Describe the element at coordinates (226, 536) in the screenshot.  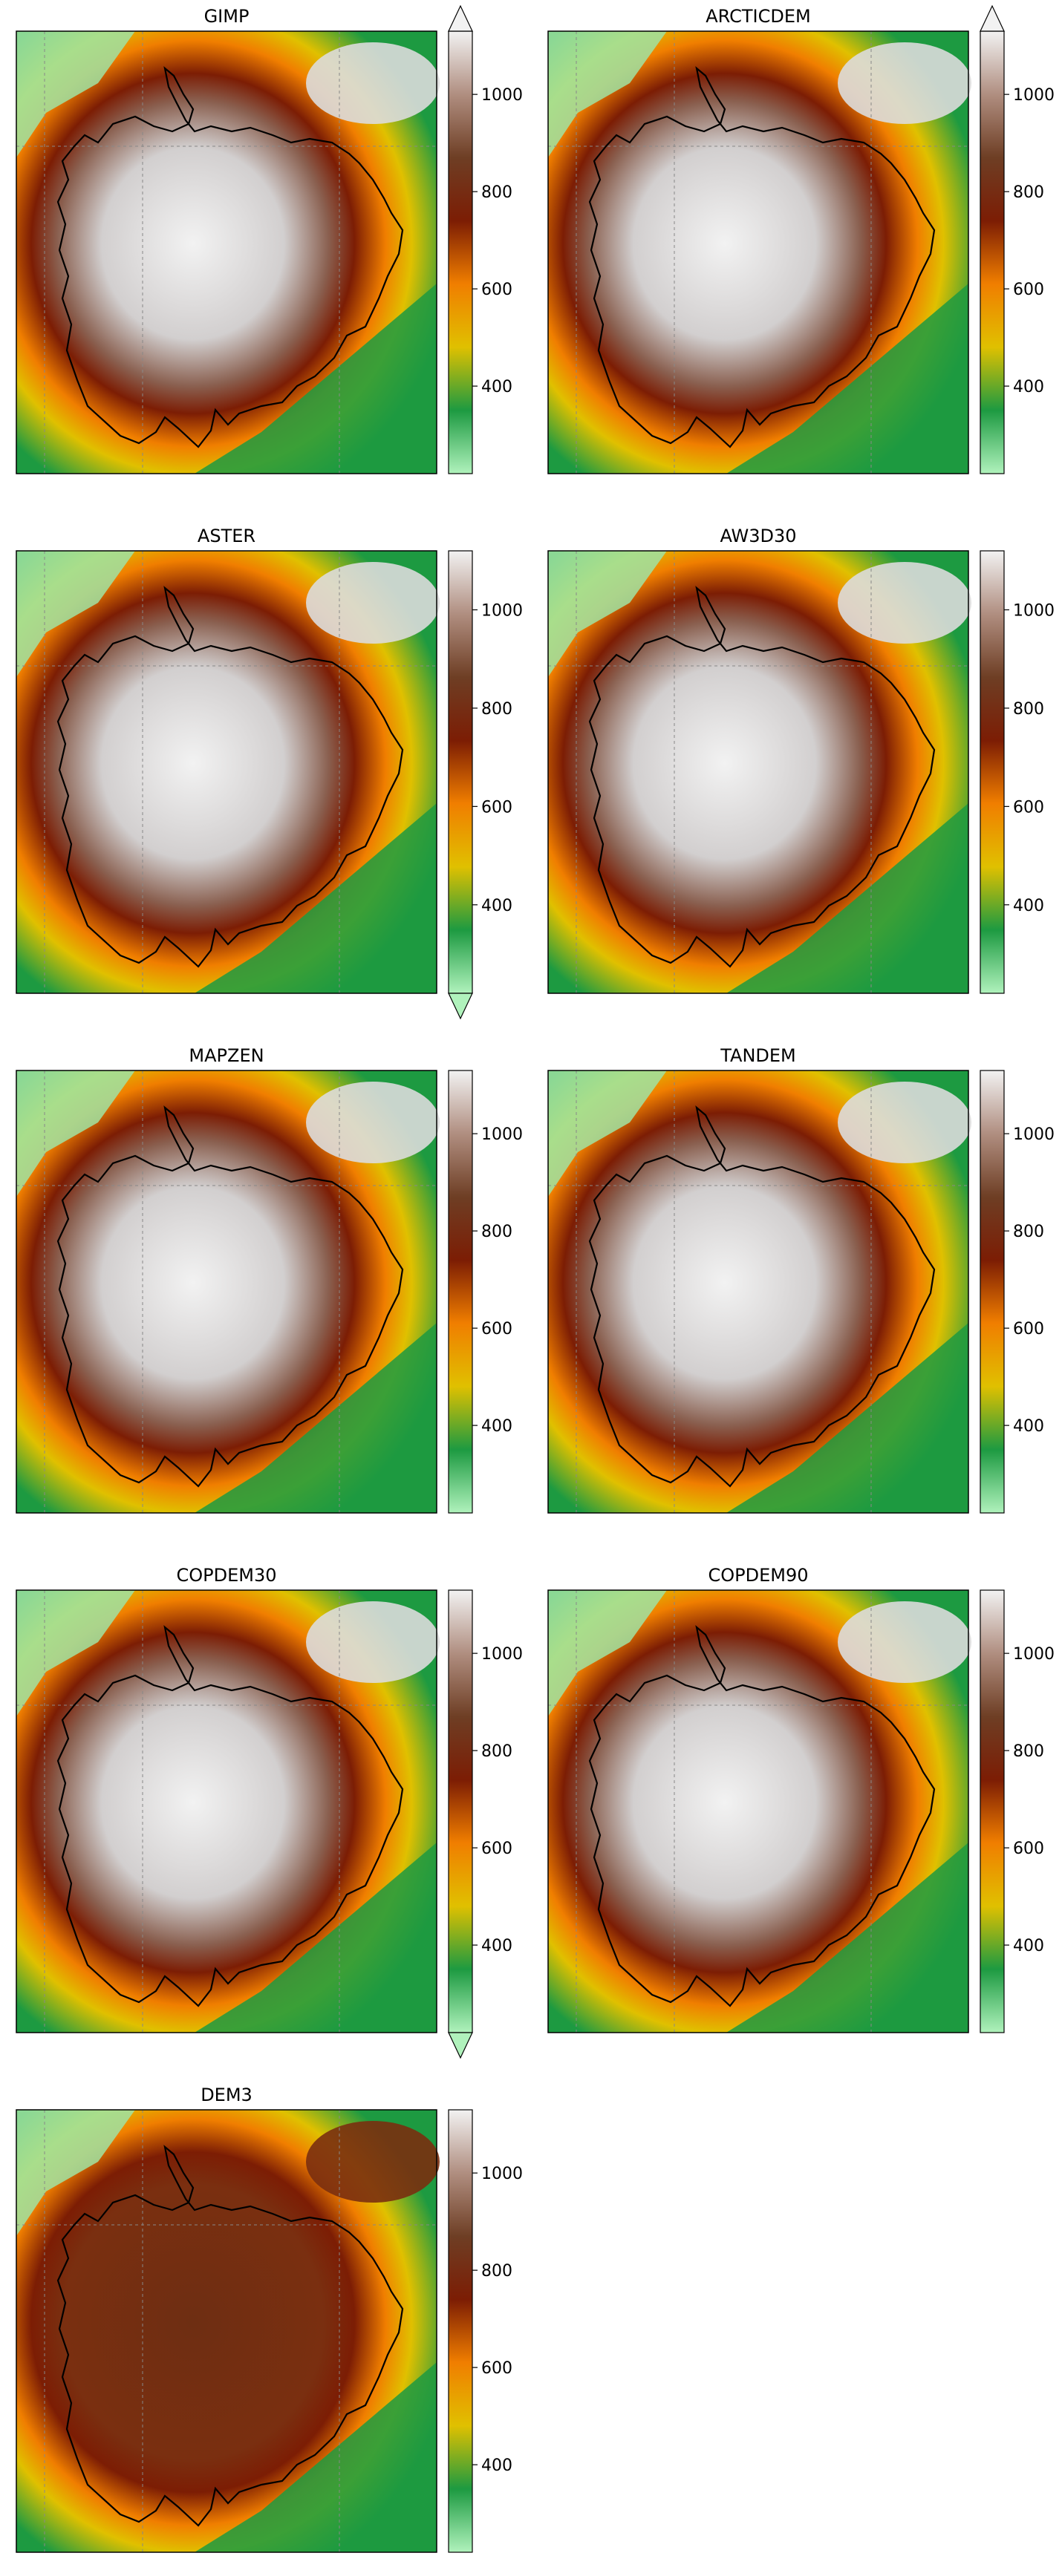
I see `panel-title: ASTER` at that location.